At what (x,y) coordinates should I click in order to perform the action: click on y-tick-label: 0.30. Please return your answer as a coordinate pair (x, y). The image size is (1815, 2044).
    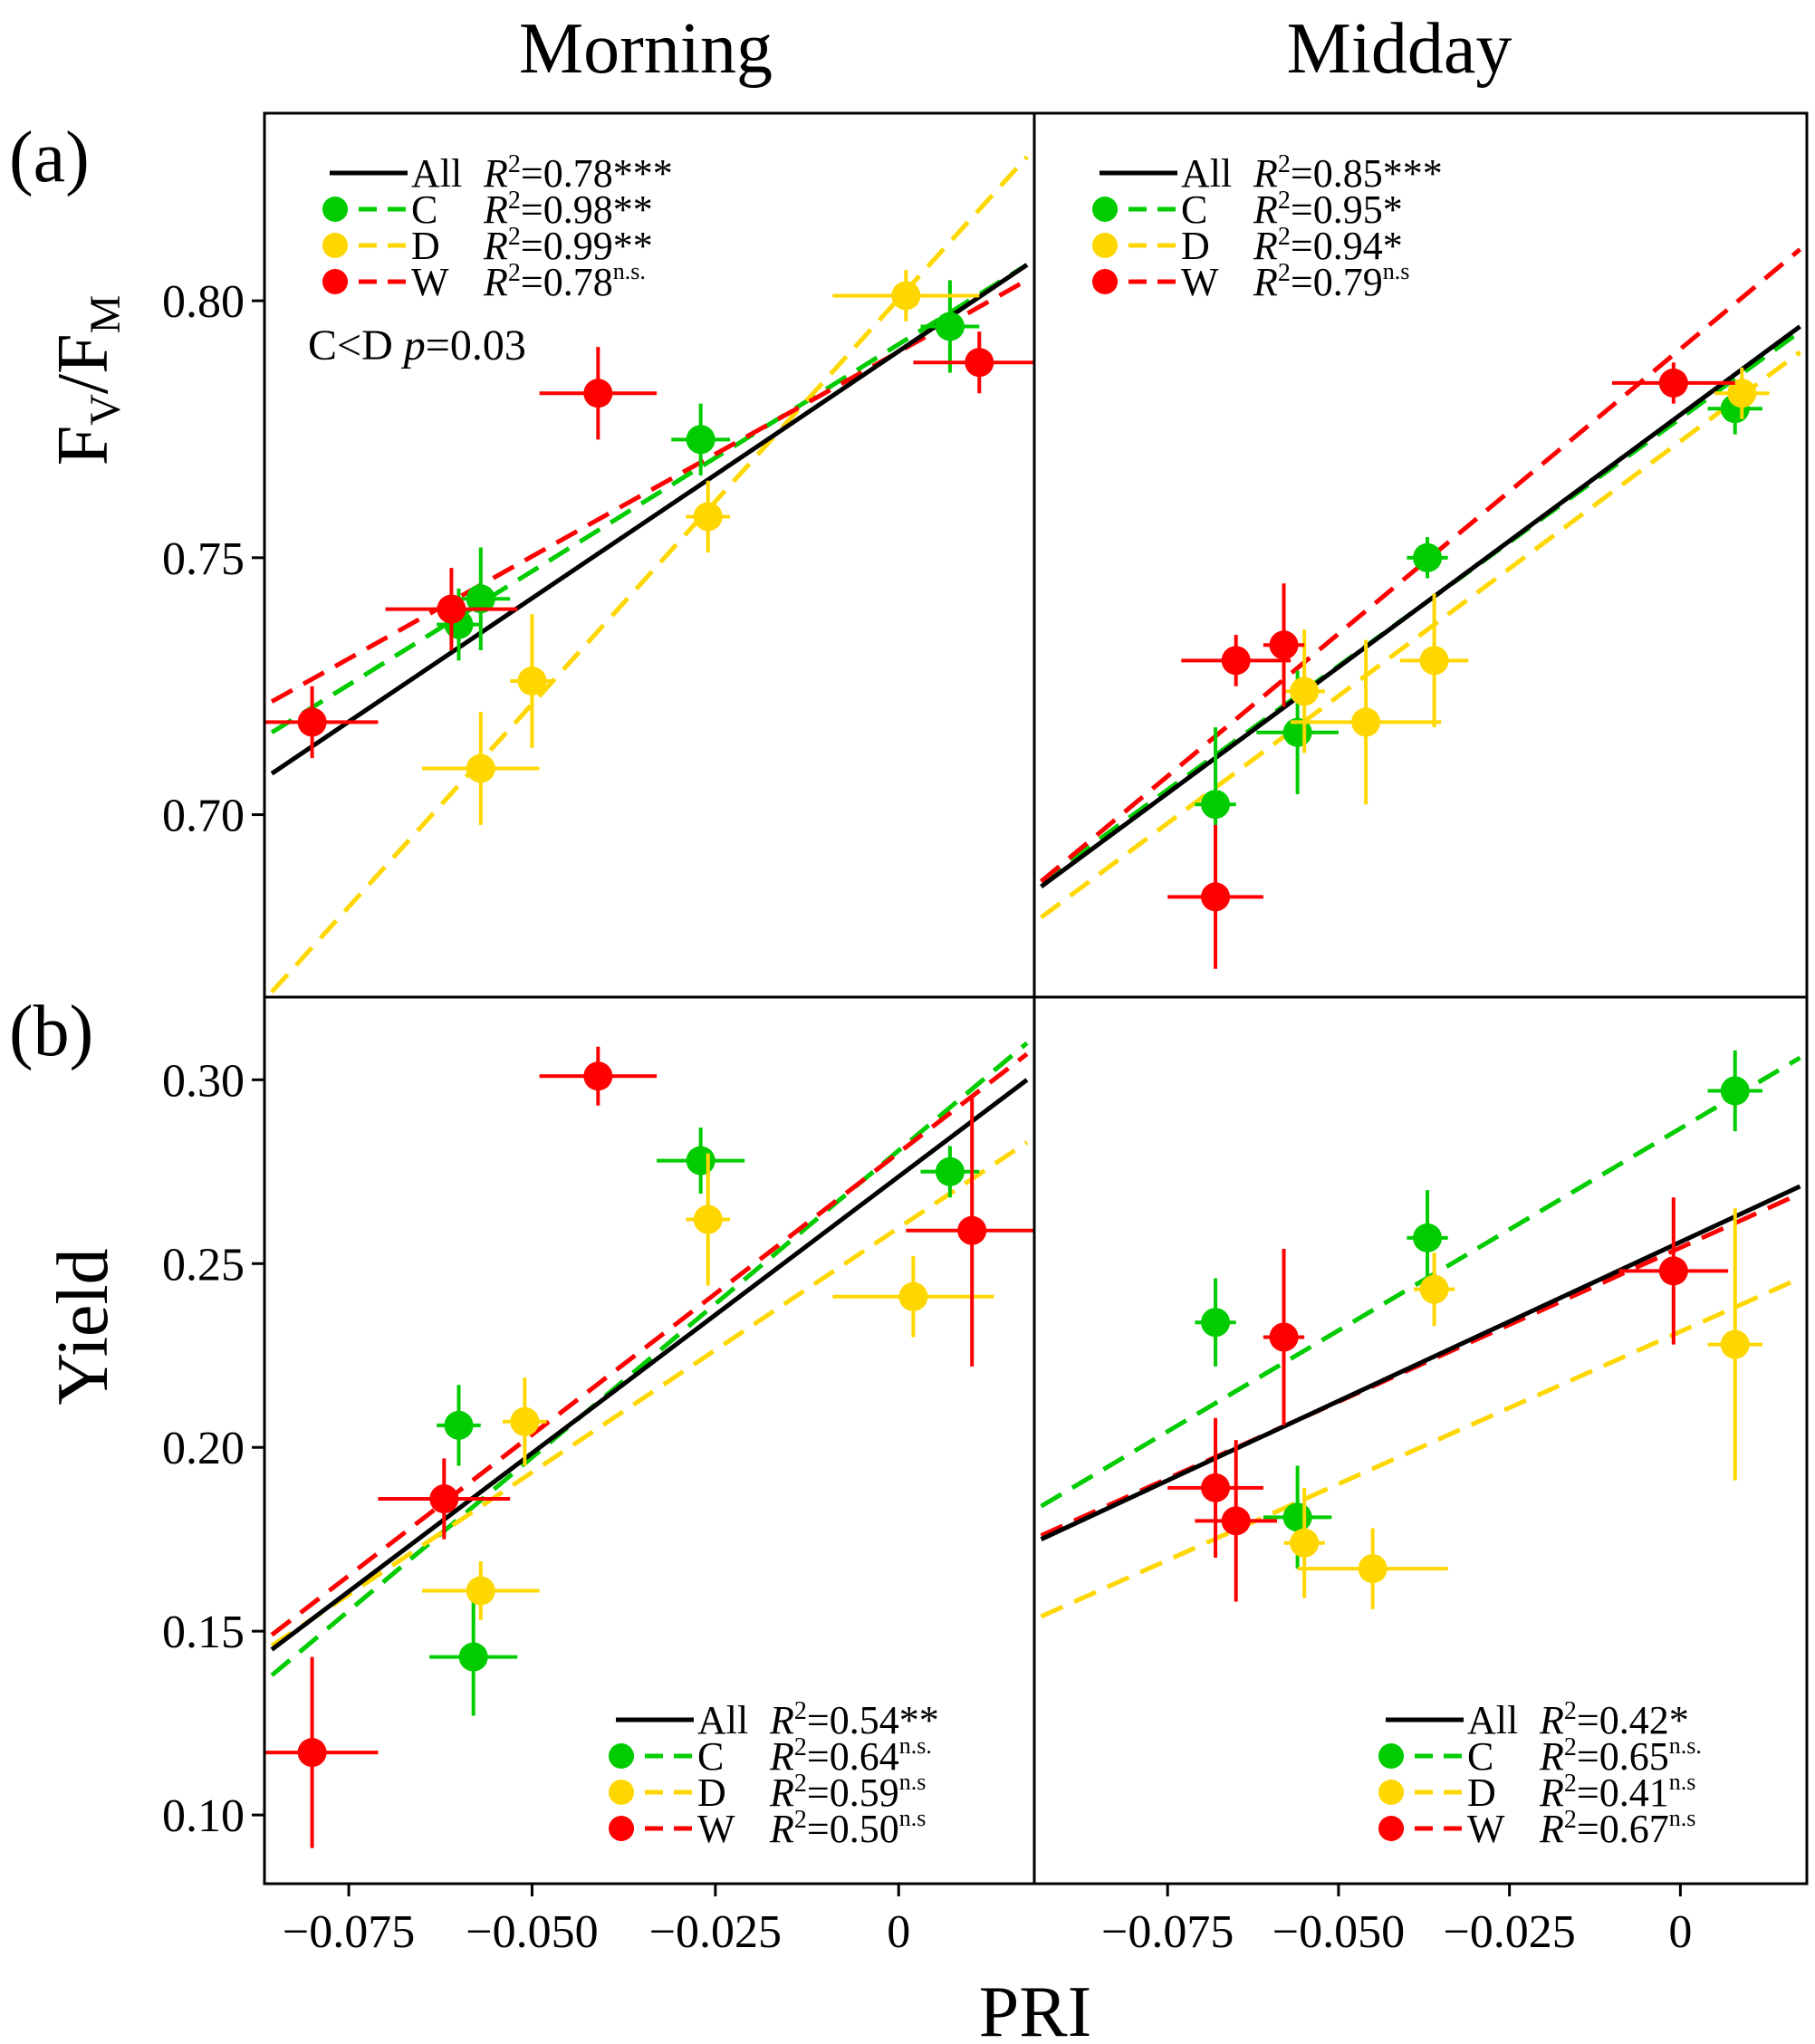
    Looking at the image, I should click on (203, 1081).